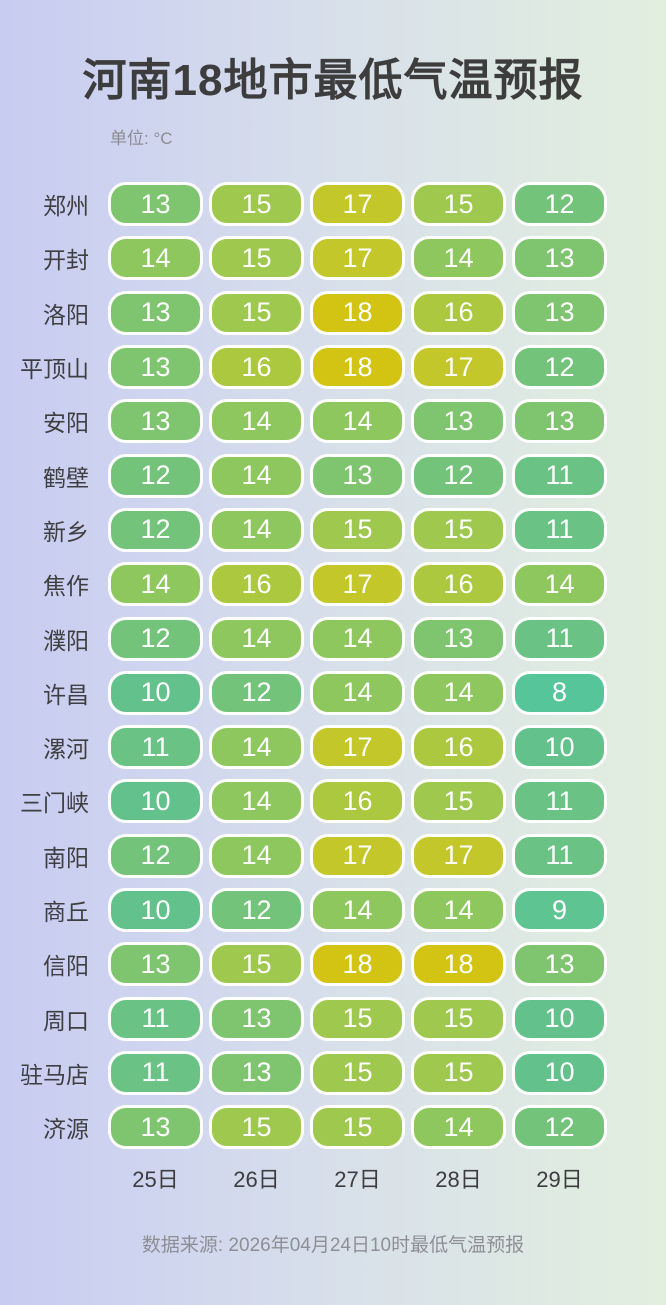 The height and width of the screenshot is (1305, 666). What do you see at coordinates (52, 1178) in the screenshot?
I see `date-axis-spacer` at bounding box center [52, 1178].